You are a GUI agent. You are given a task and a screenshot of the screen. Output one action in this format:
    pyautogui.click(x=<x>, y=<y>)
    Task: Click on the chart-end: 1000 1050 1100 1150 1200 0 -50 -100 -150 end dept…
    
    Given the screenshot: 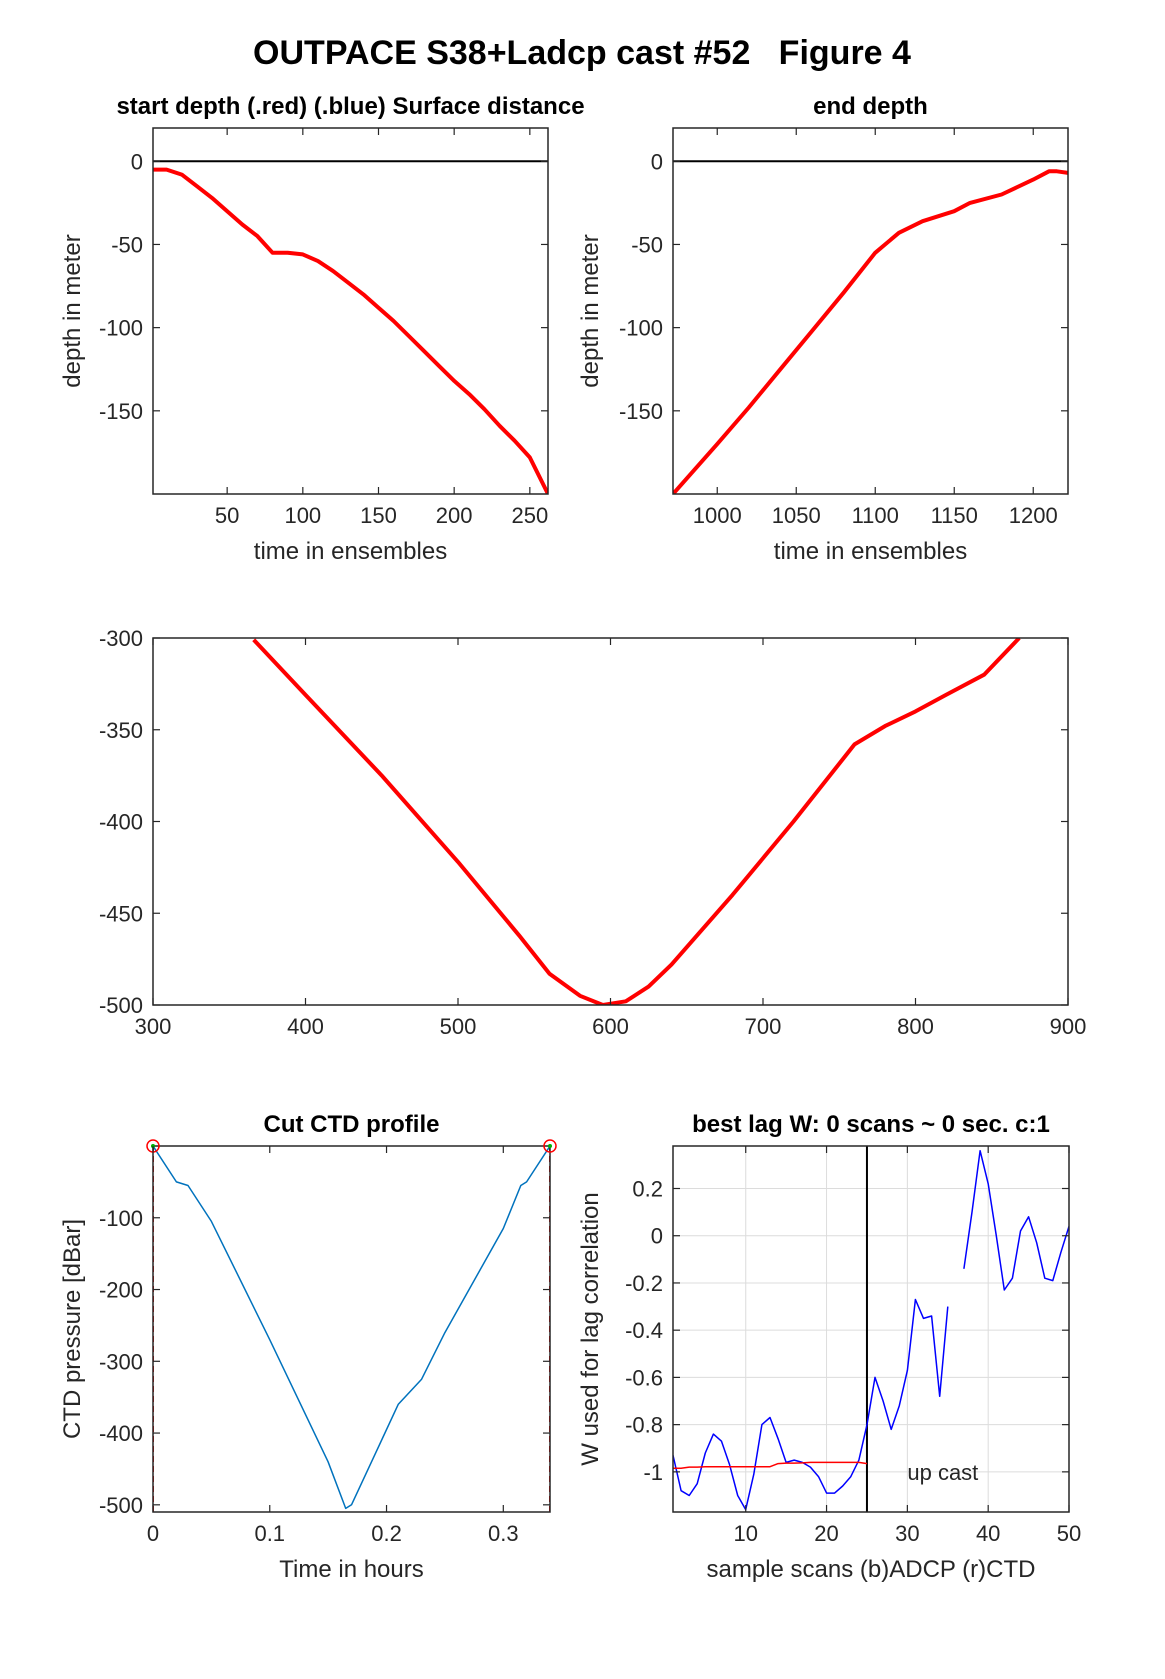 What is the action you would take?
    pyautogui.click(x=823, y=329)
    